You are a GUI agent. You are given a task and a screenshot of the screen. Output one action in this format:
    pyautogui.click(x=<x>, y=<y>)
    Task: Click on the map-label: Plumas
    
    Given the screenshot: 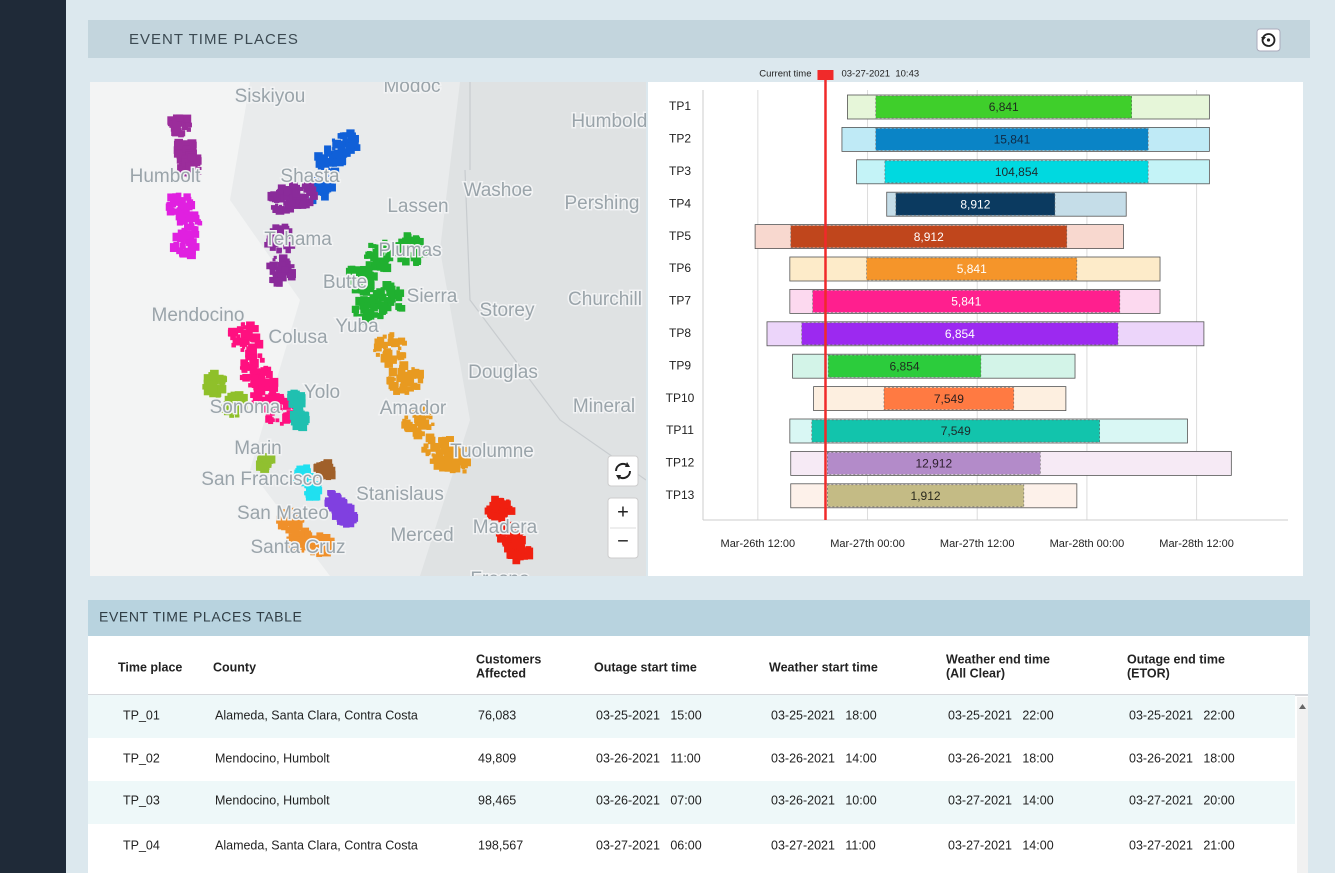 What is the action you would take?
    pyautogui.click(x=409, y=250)
    